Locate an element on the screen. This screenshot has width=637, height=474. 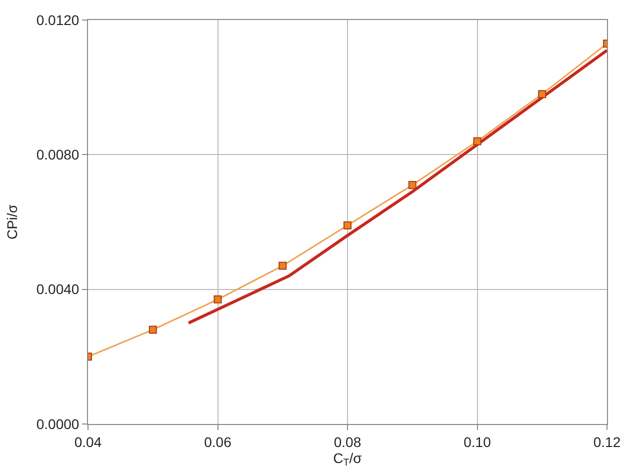
x-tick-label: 0.08 is located at coordinates (348, 442).